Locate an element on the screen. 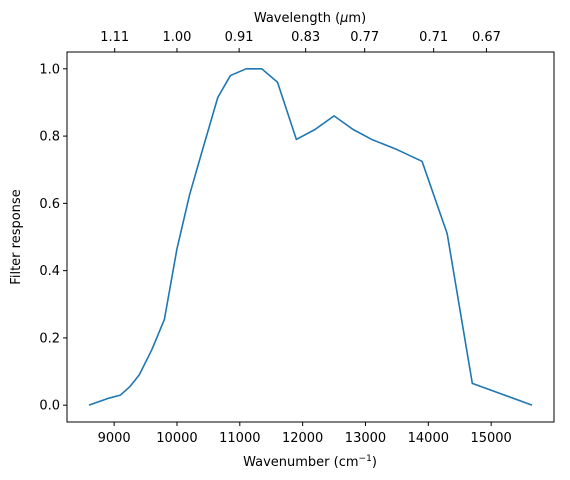  top-tick-label: 1.00 is located at coordinates (176, 37).